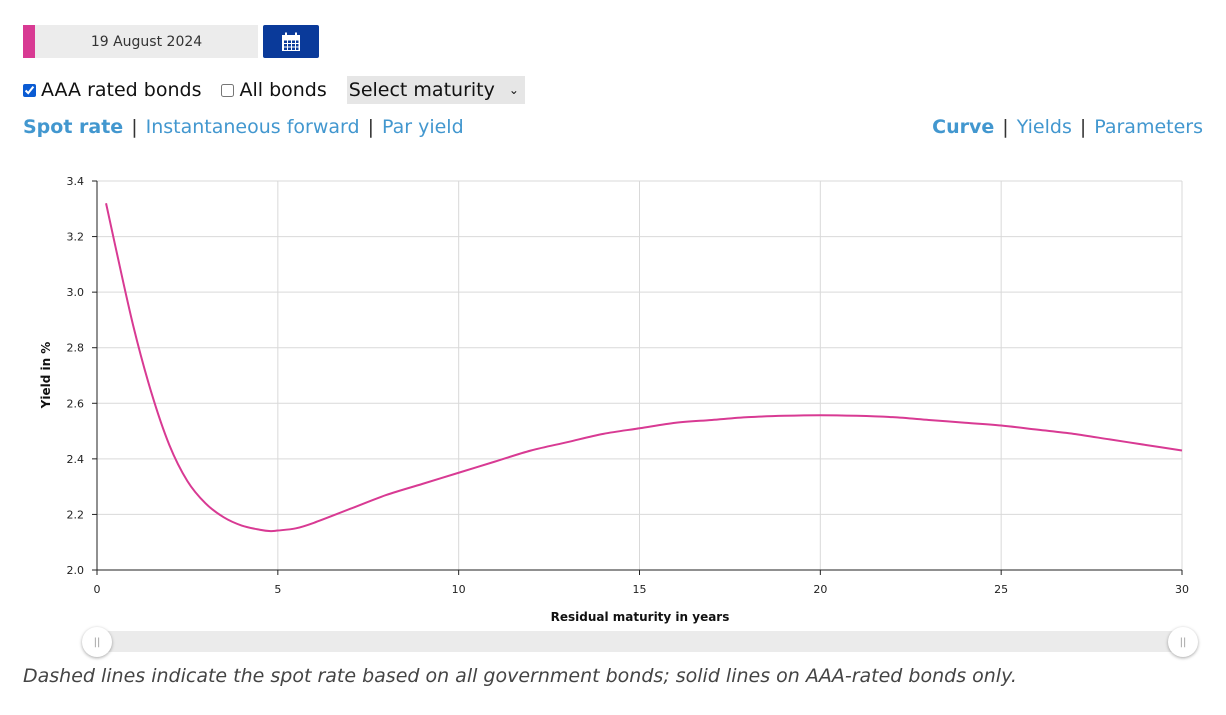 This screenshot has height=715, width=1226. Describe the element at coordinates (459, 589) in the screenshot. I see `x-tick-label: 10` at that location.